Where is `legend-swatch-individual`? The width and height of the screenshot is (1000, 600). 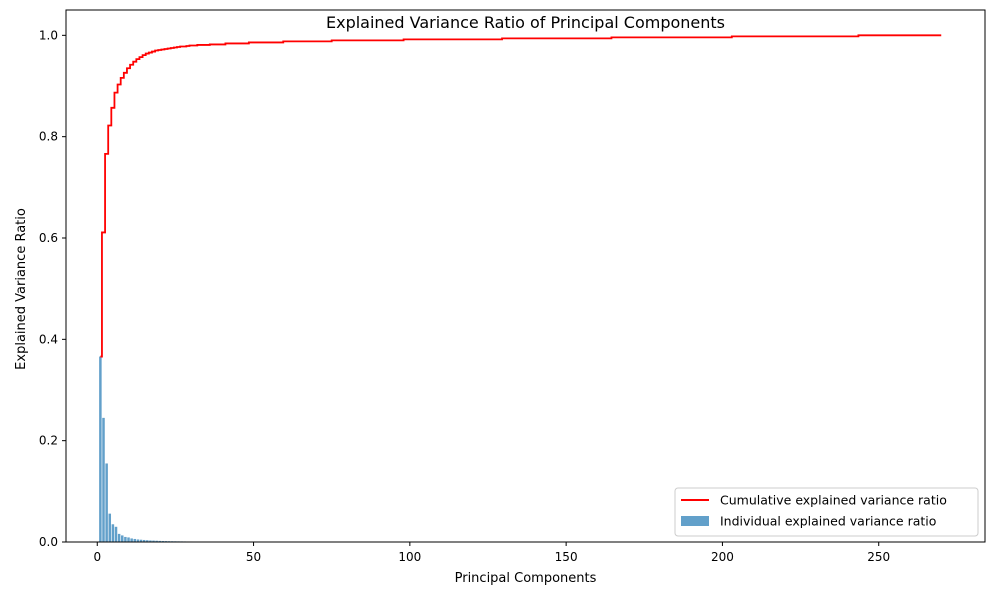
legend-swatch-individual is located at coordinates (695, 521).